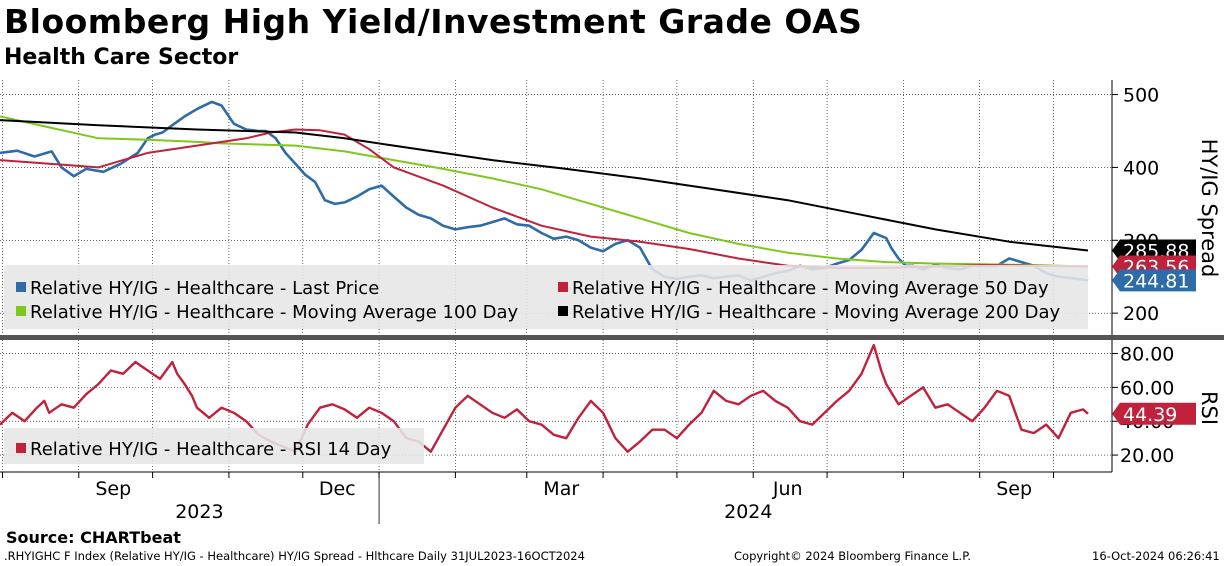 The image size is (1224, 566). I want to click on last-price-value-tag-bg, so click(1154, 280).